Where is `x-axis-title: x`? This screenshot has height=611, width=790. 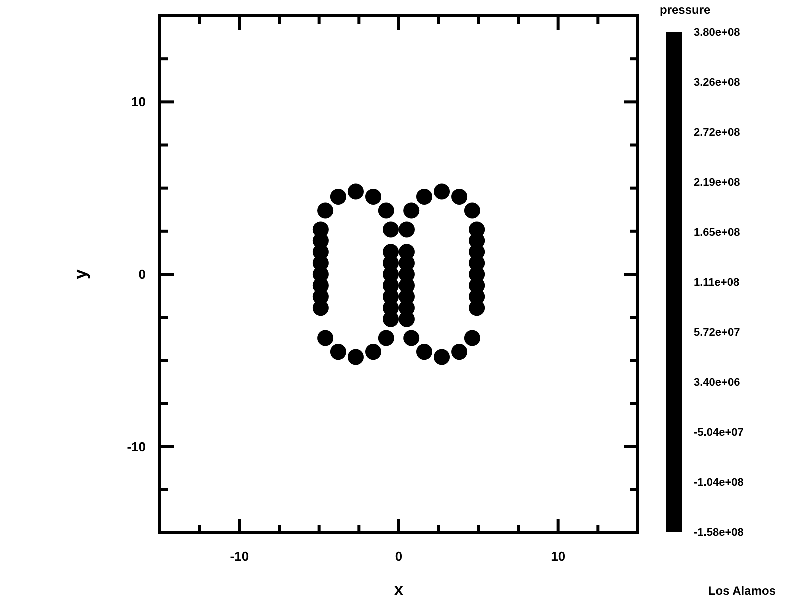 x-axis-title: x is located at coordinates (399, 590).